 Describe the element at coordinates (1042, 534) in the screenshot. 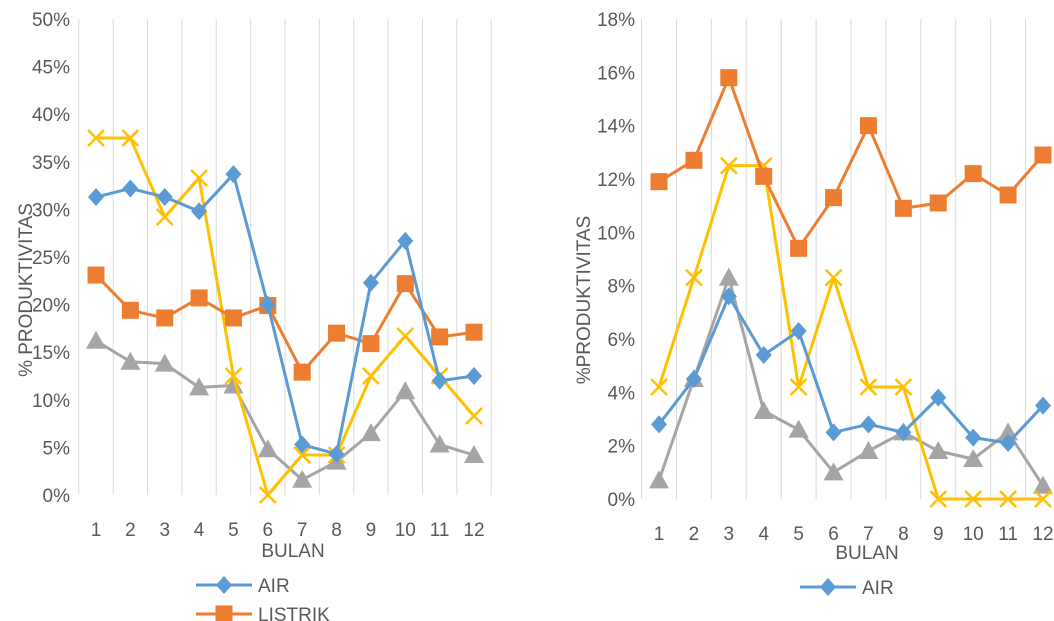

I see `x-tick-label: 12` at that location.